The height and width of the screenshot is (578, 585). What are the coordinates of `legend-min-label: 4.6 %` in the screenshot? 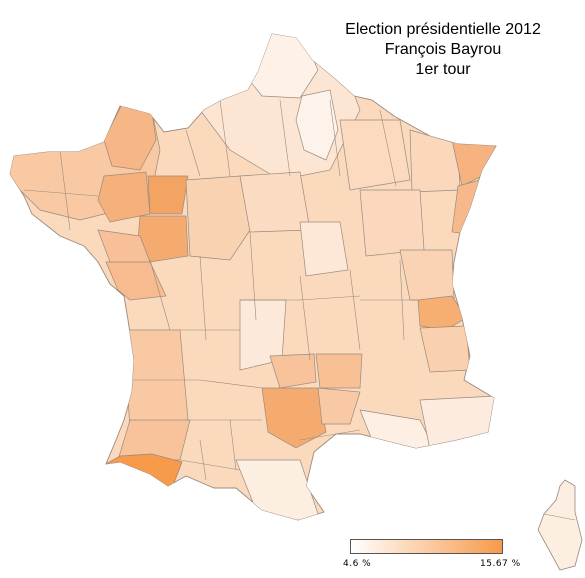 It's located at (357, 564).